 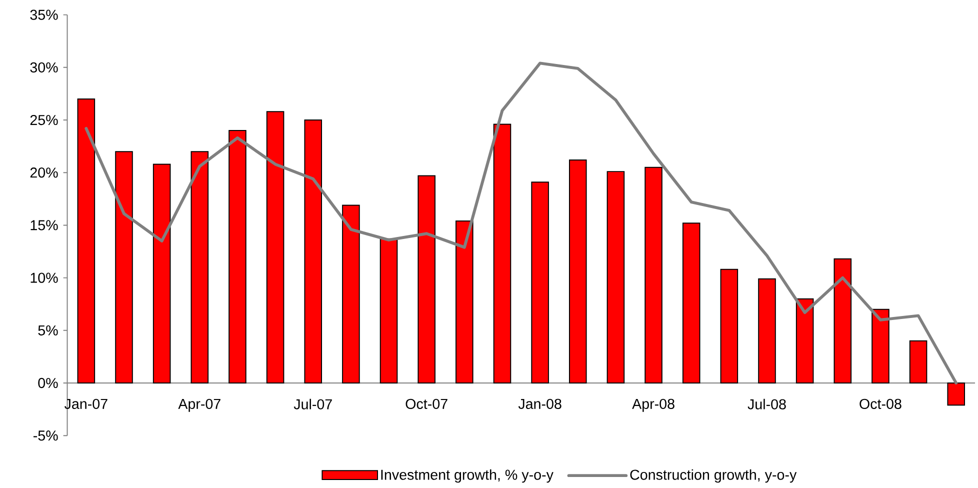 I want to click on legend-label: Construction growth, y-o-y, so click(x=713, y=476).